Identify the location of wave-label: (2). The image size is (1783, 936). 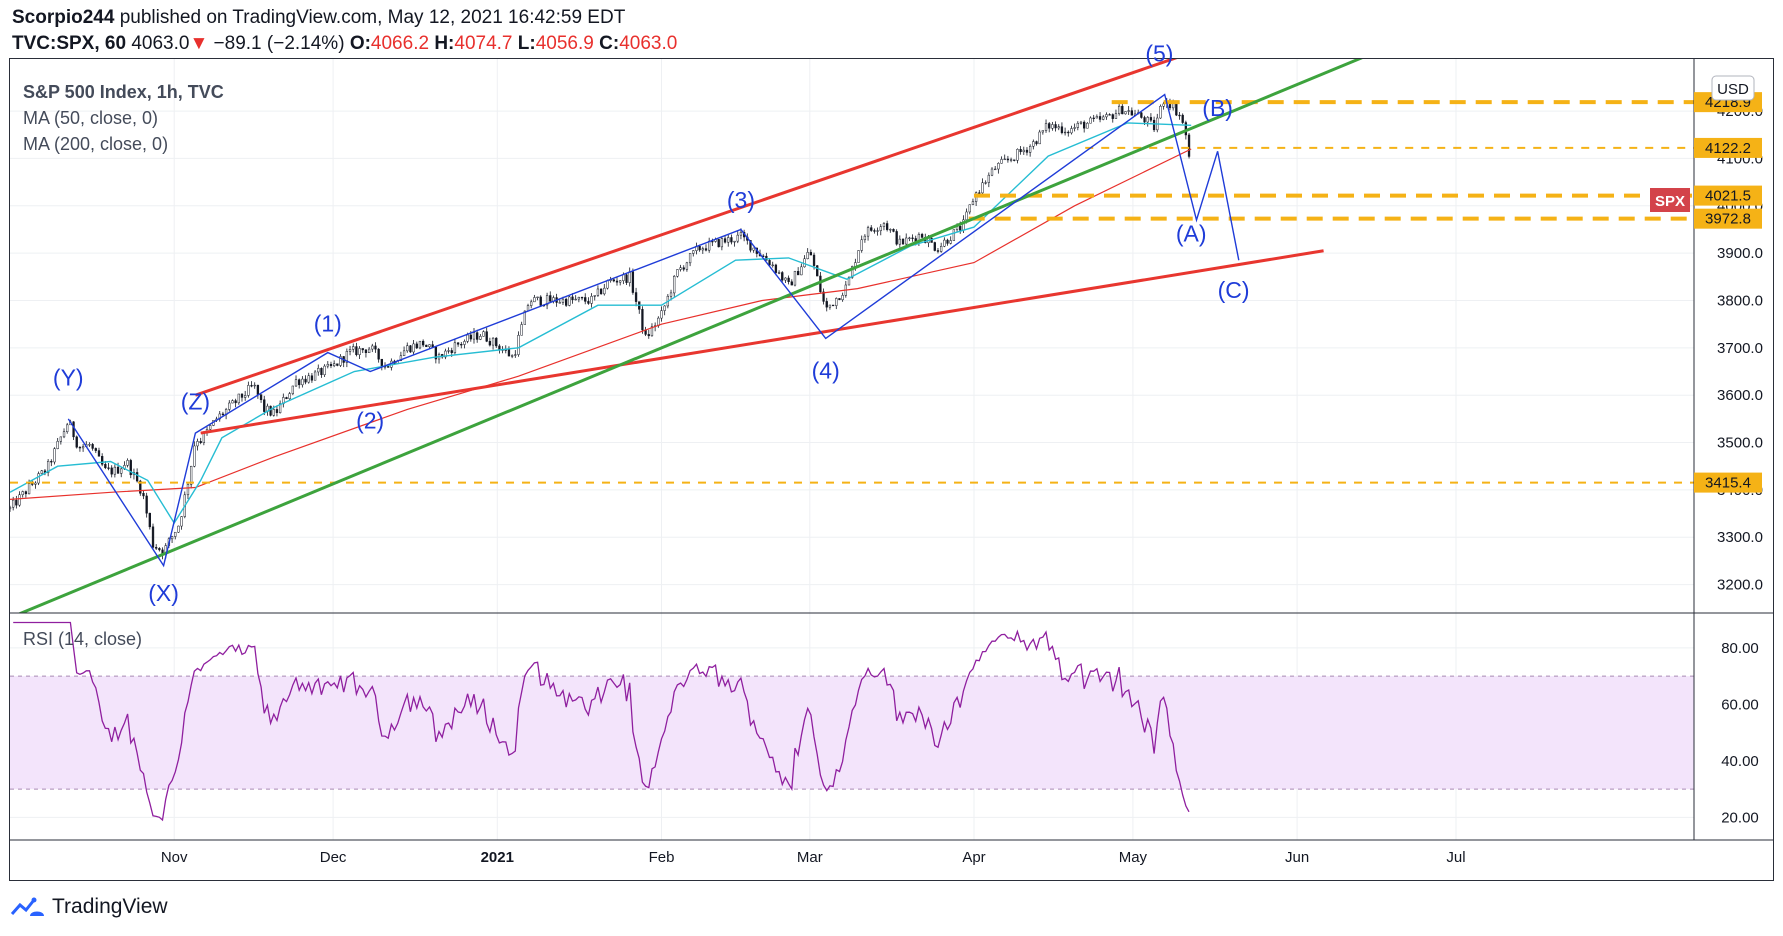
(370, 420).